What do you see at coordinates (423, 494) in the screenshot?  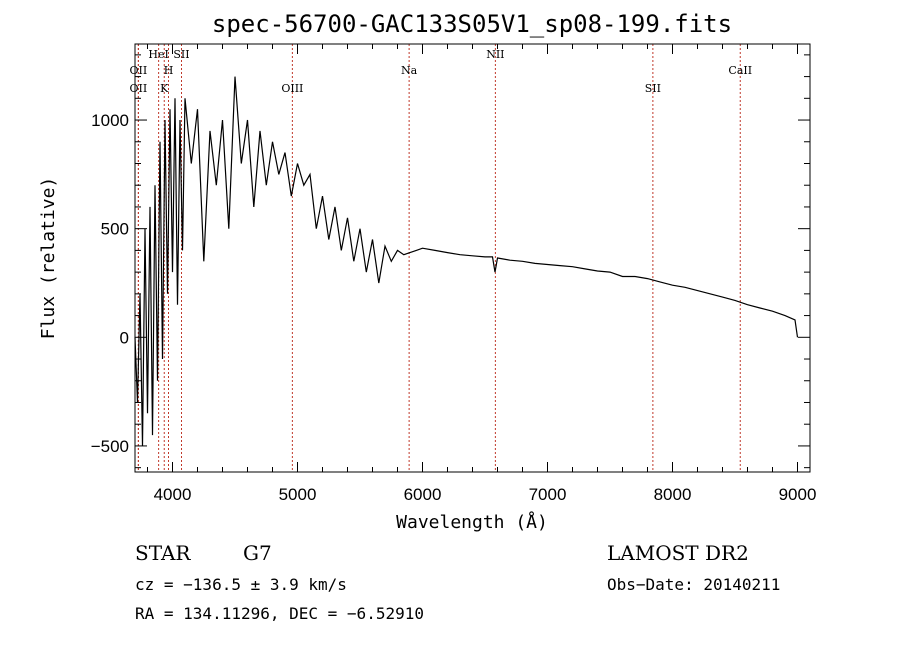 I see `x-tick-label: 6000` at bounding box center [423, 494].